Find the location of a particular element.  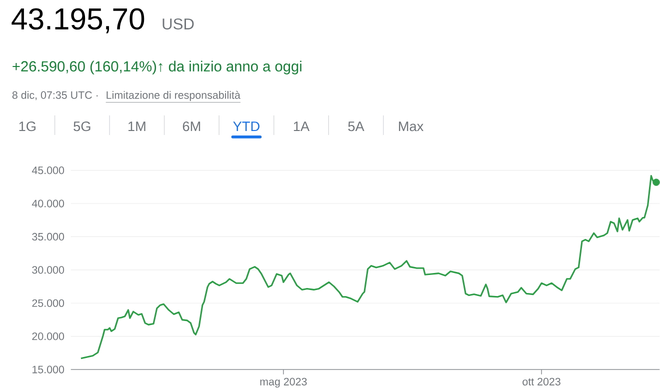

y-tick-label: 40.000 is located at coordinates (48, 204).